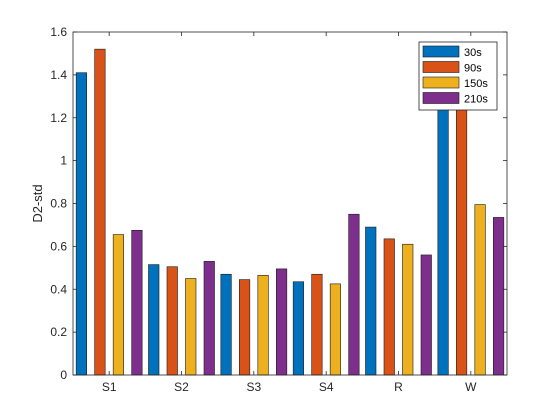  I want to click on bar-s1-150s, so click(118, 305).